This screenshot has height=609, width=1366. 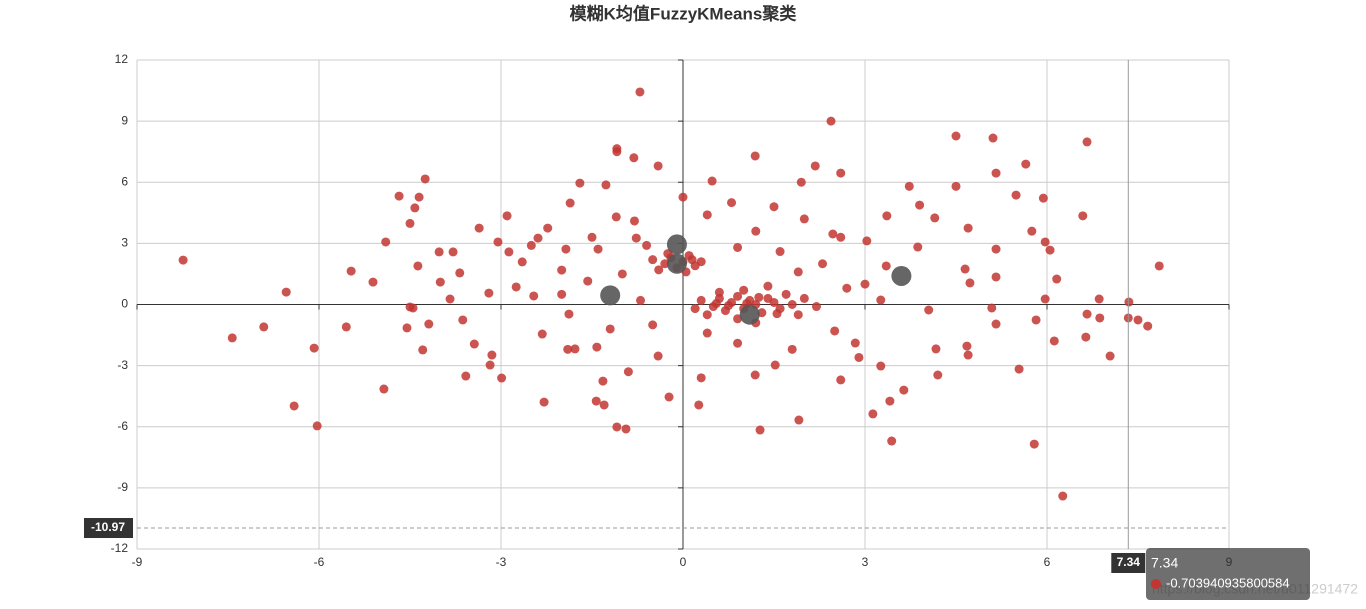 What do you see at coordinates (1228, 574) in the screenshot?
I see `tooltip-box` at bounding box center [1228, 574].